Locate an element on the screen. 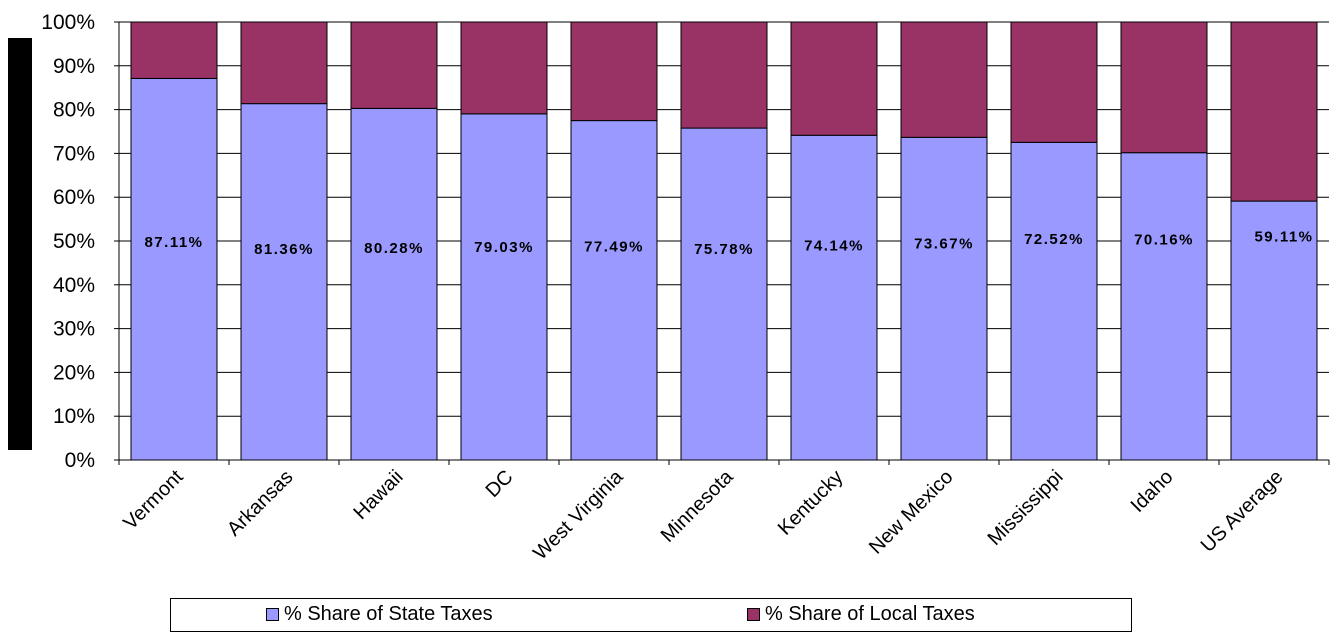 The width and height of the screenshot is (1337, 633). y-tick-label: 70% is located at coordinates (74, 153).